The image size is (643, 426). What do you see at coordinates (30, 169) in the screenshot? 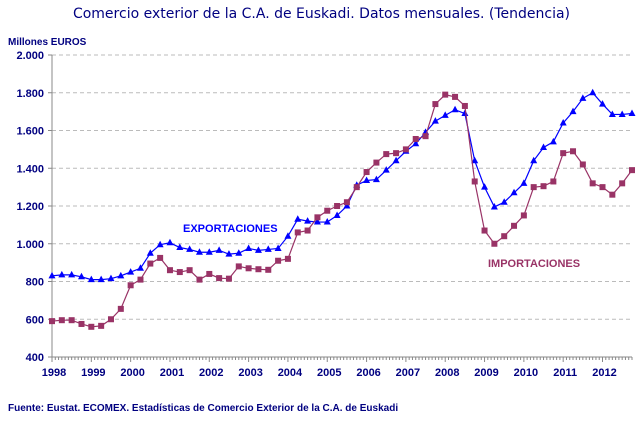
I see `y-tick-label: 1.400` at bounding box center [30, 169].